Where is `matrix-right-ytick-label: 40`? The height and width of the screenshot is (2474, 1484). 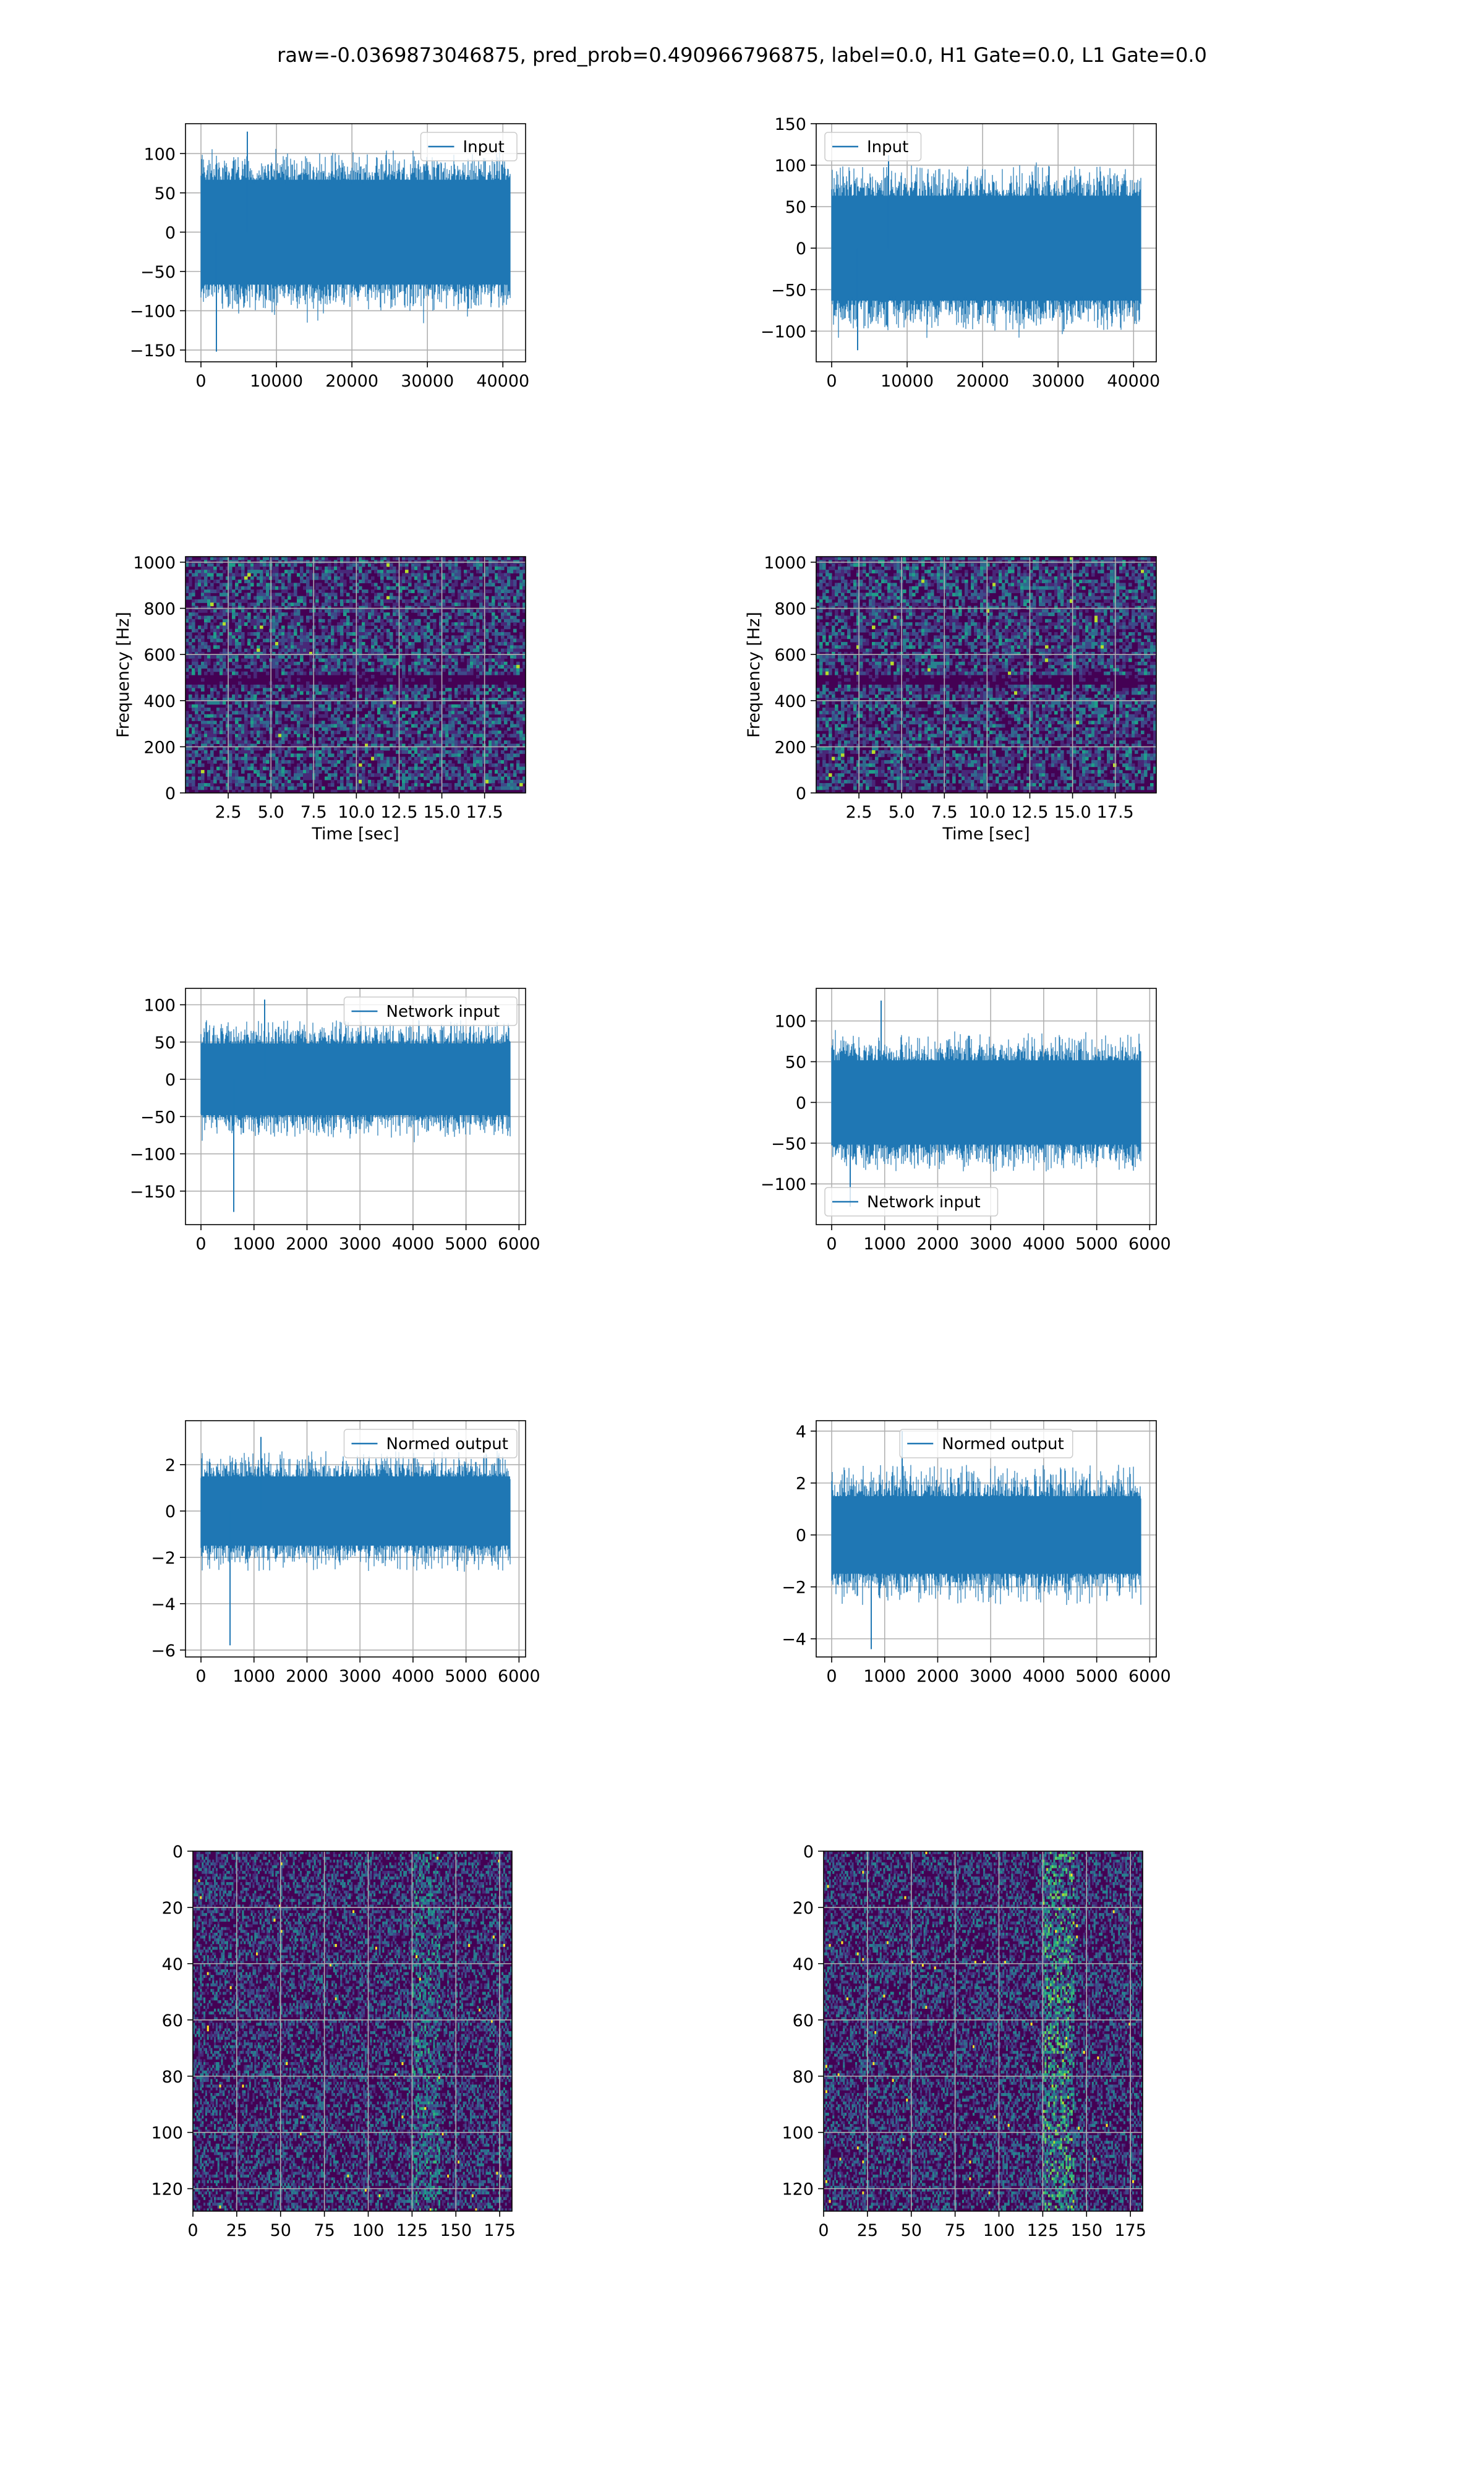 matrix-right-ytick-label: 40 is located at coordinates (803, 1965).